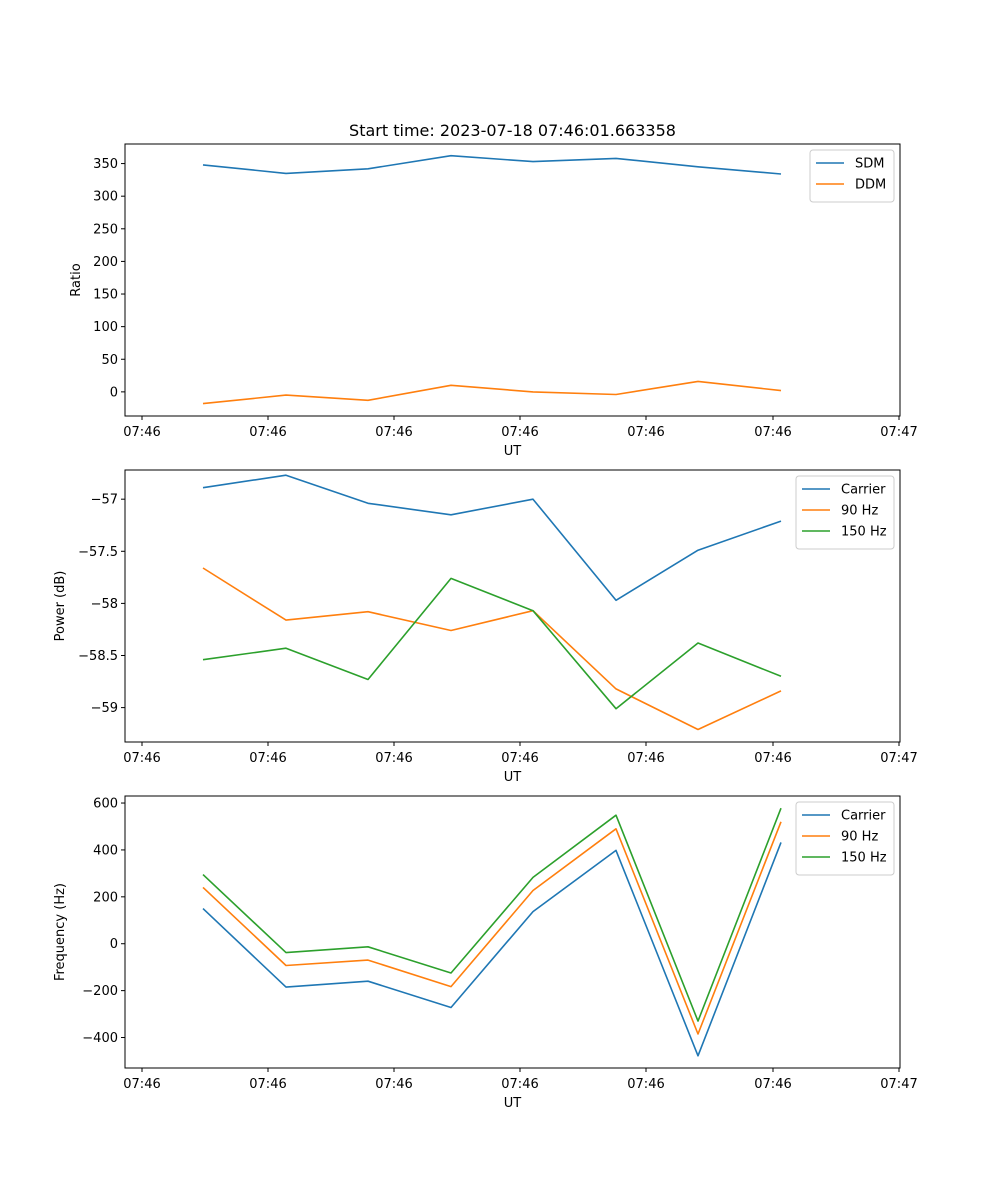 The image size is (1000, 1200). I want to click on y-tick-label: 50, so click(109, 360).